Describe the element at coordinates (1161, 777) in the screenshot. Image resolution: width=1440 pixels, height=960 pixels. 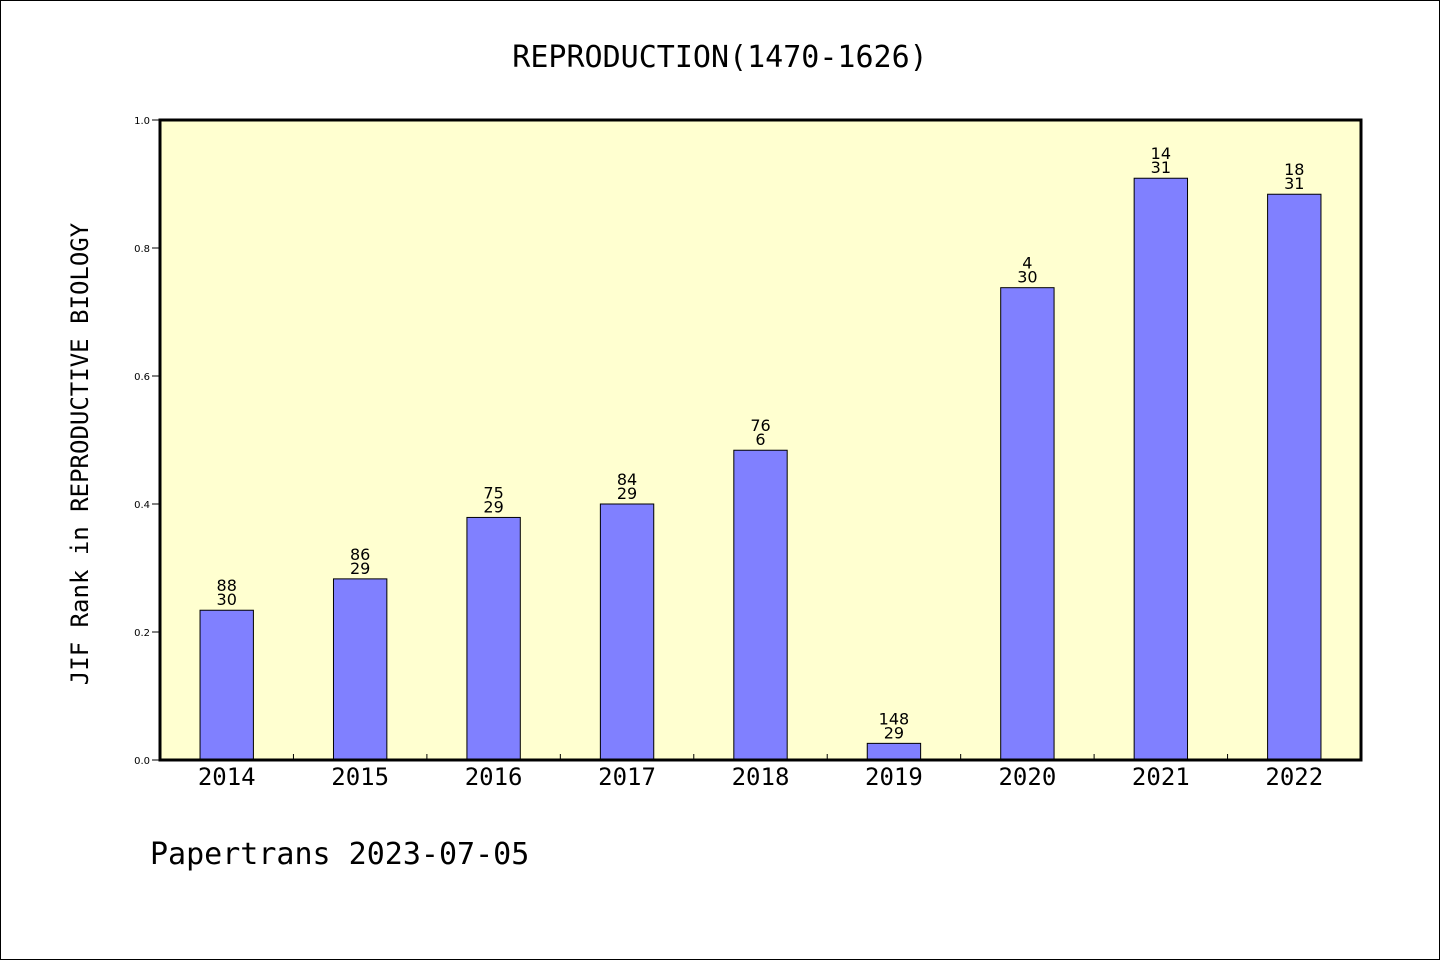
I see `x-tick-label: 2021` at that location.